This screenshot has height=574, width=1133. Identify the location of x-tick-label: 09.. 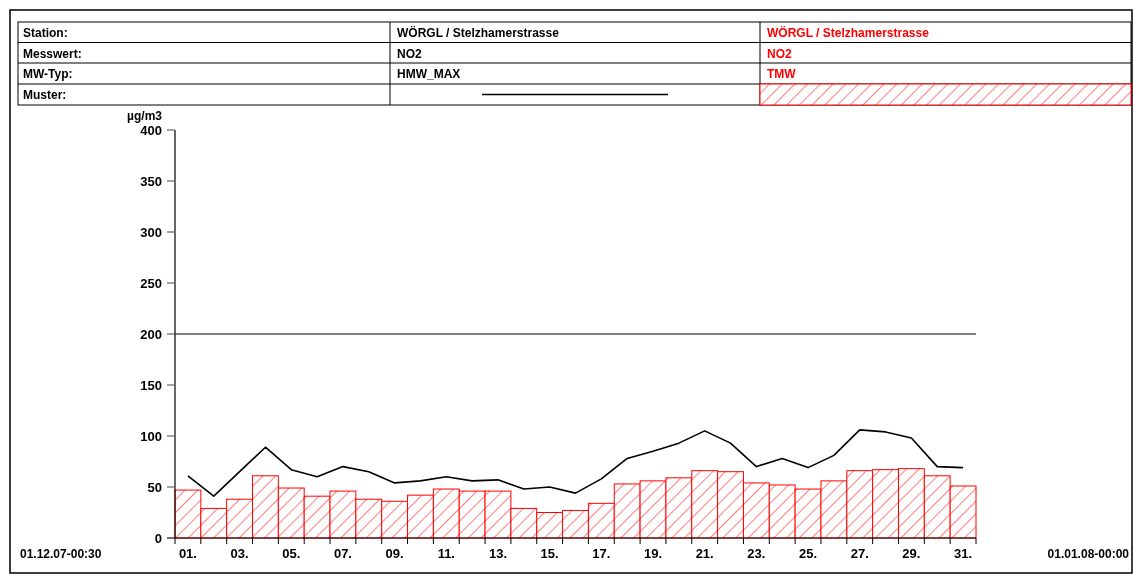
(394, 553).